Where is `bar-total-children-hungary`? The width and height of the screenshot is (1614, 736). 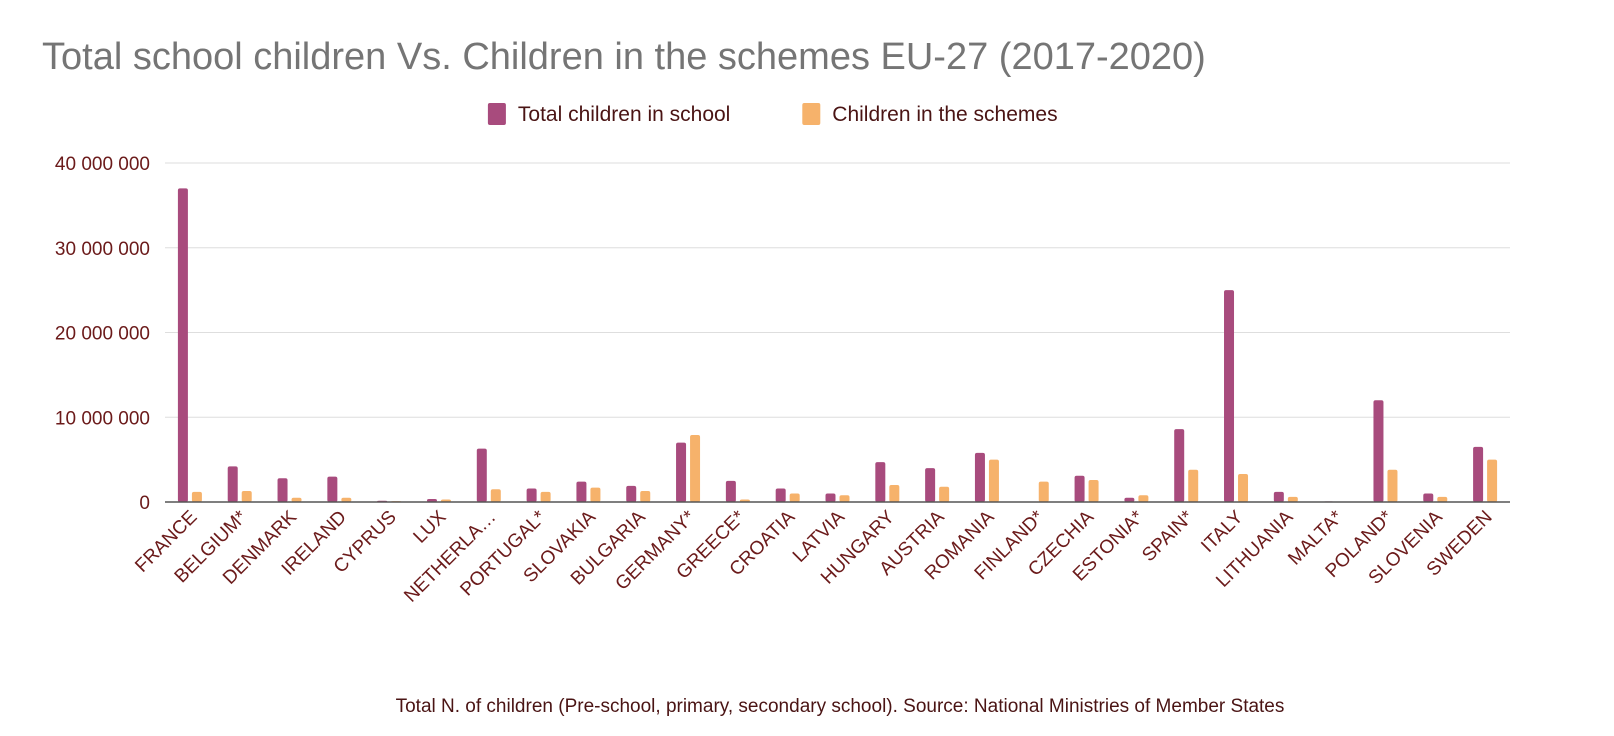 bar-total-children-hungary is located at coordinates (880, 482).